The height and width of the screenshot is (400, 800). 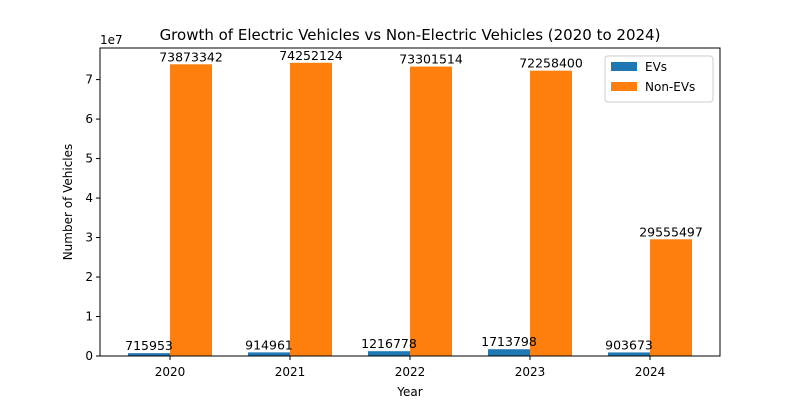 What do you see at coordinates (509, 352) in the screenshot?
I see `bar-evs-2023` at bounding box center [509, 352].